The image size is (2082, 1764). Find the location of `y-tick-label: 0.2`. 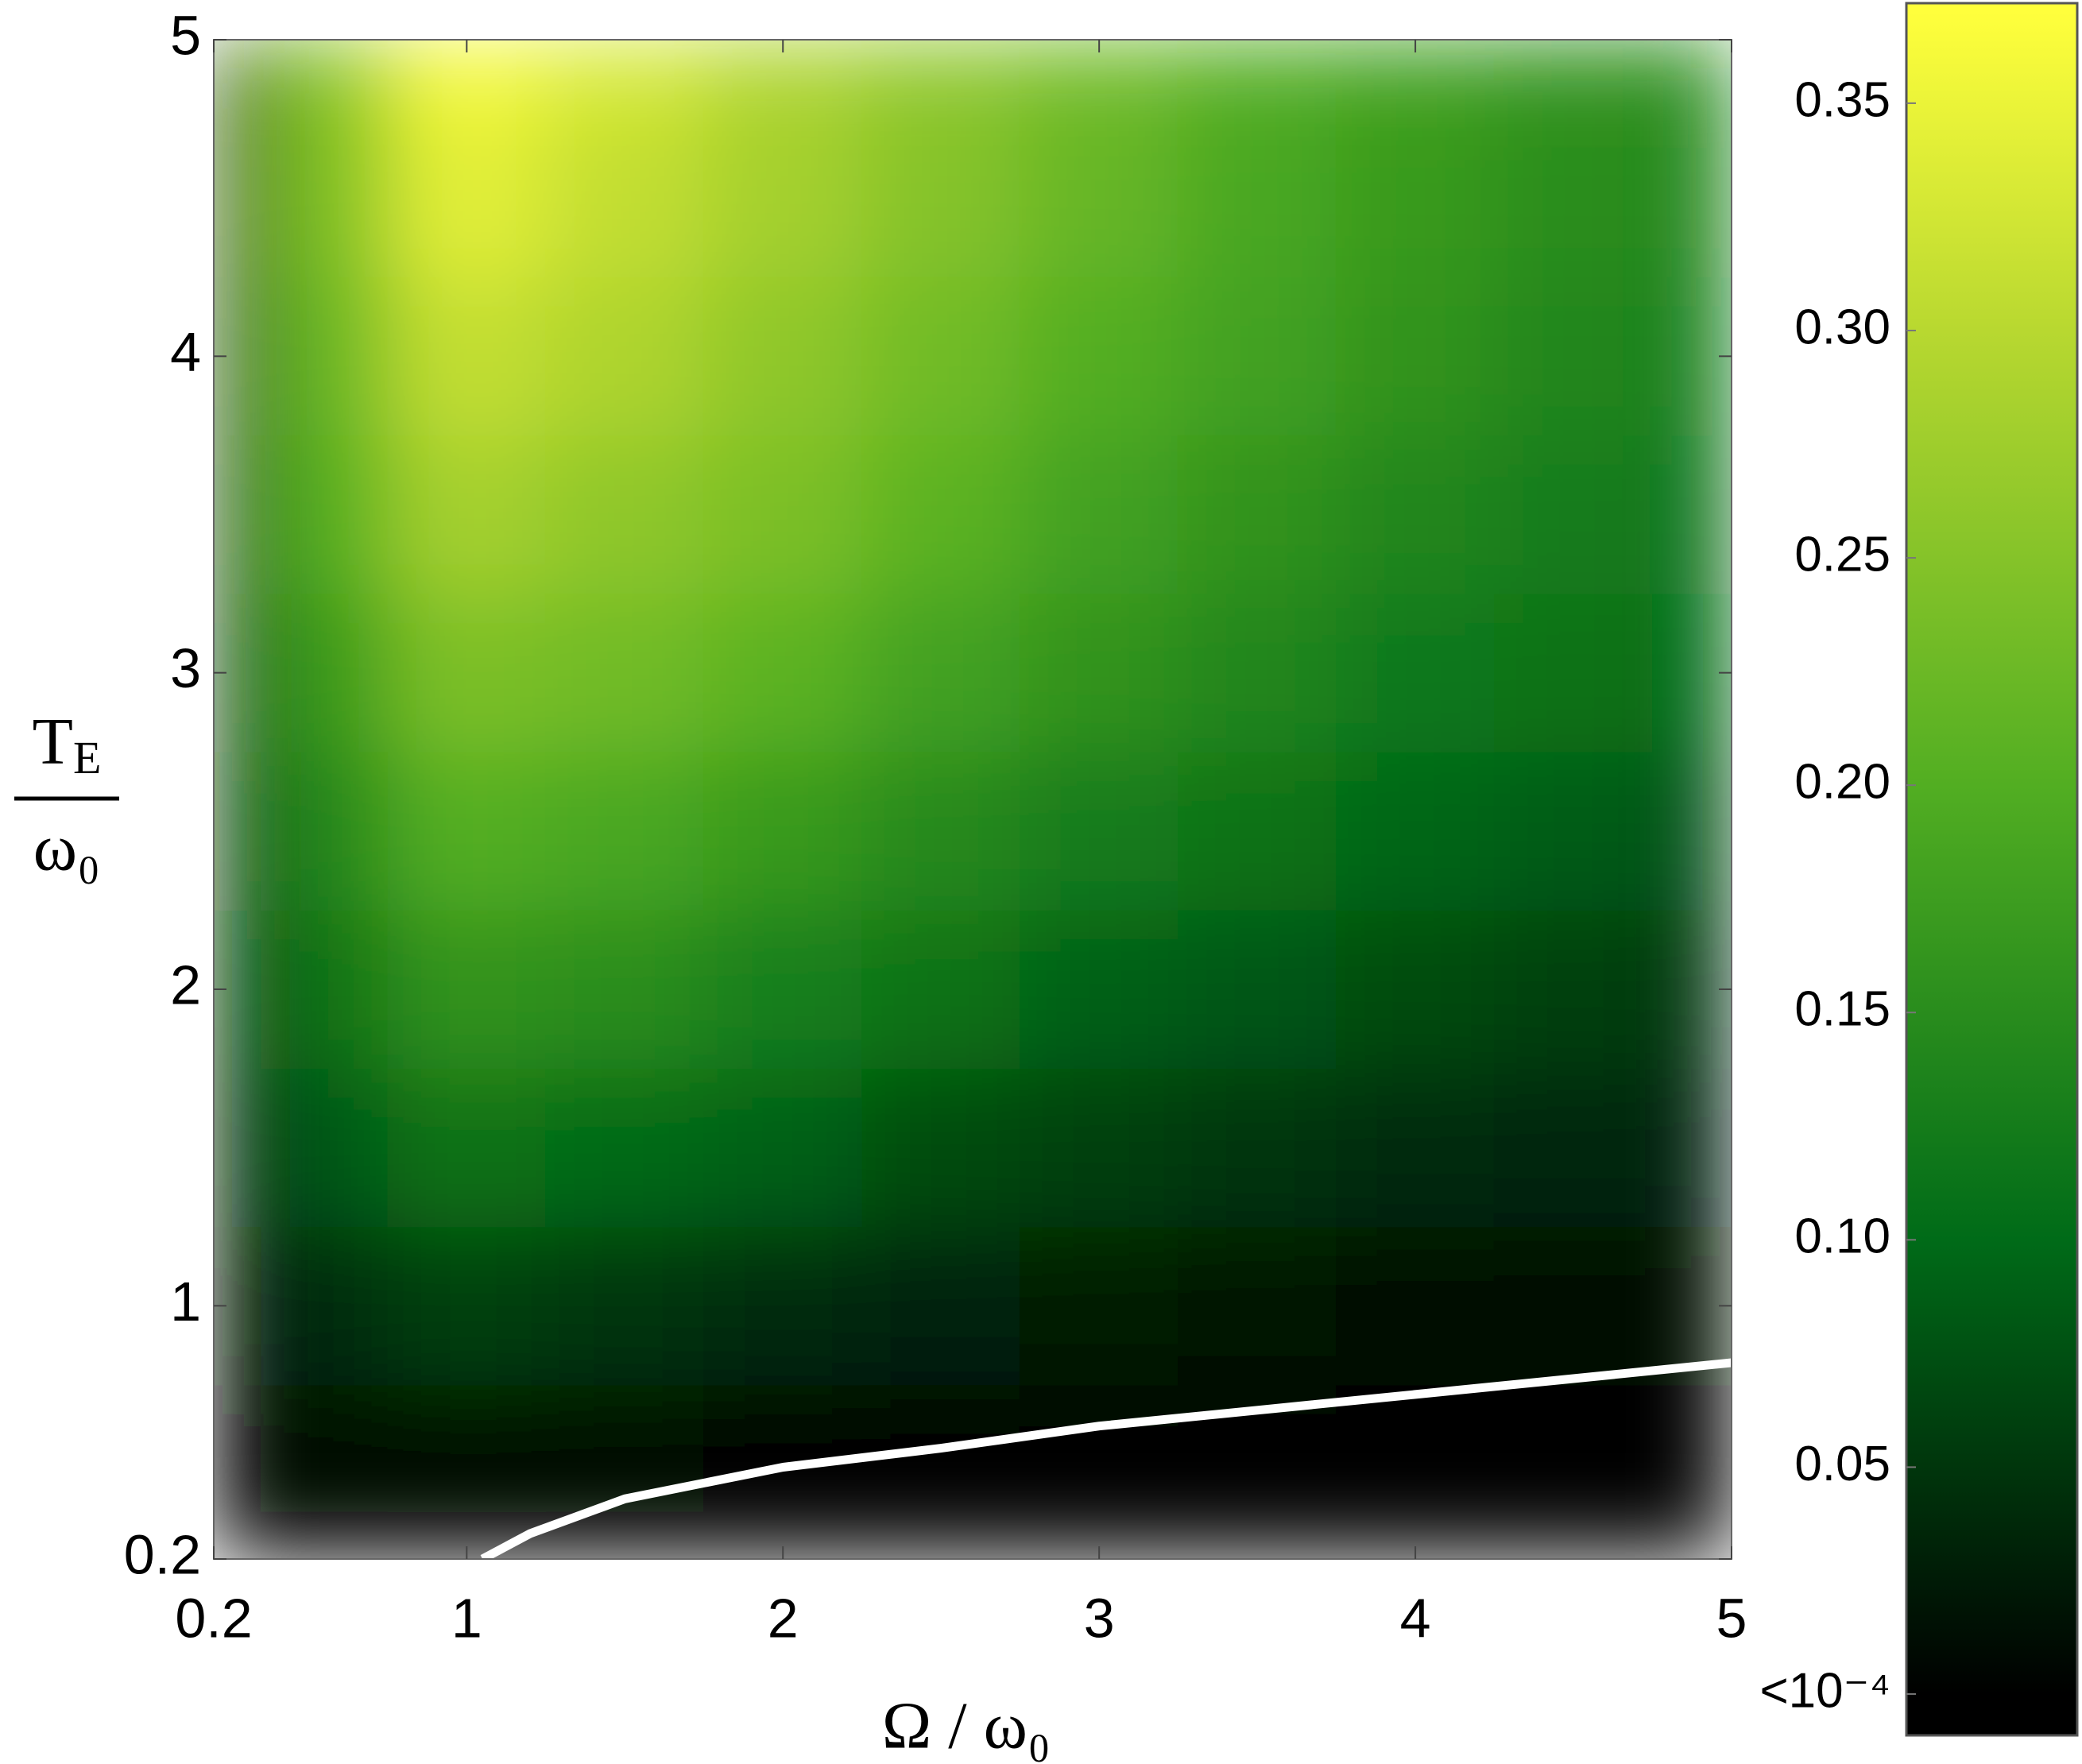

y-tick-label: 0.2 is located at coordinates (162, 1554).